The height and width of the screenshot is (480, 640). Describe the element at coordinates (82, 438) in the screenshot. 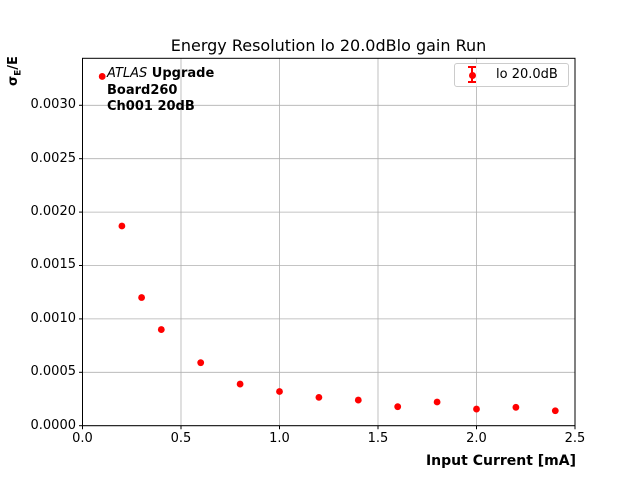

I see `x-tick-label: 0.0` at that location.